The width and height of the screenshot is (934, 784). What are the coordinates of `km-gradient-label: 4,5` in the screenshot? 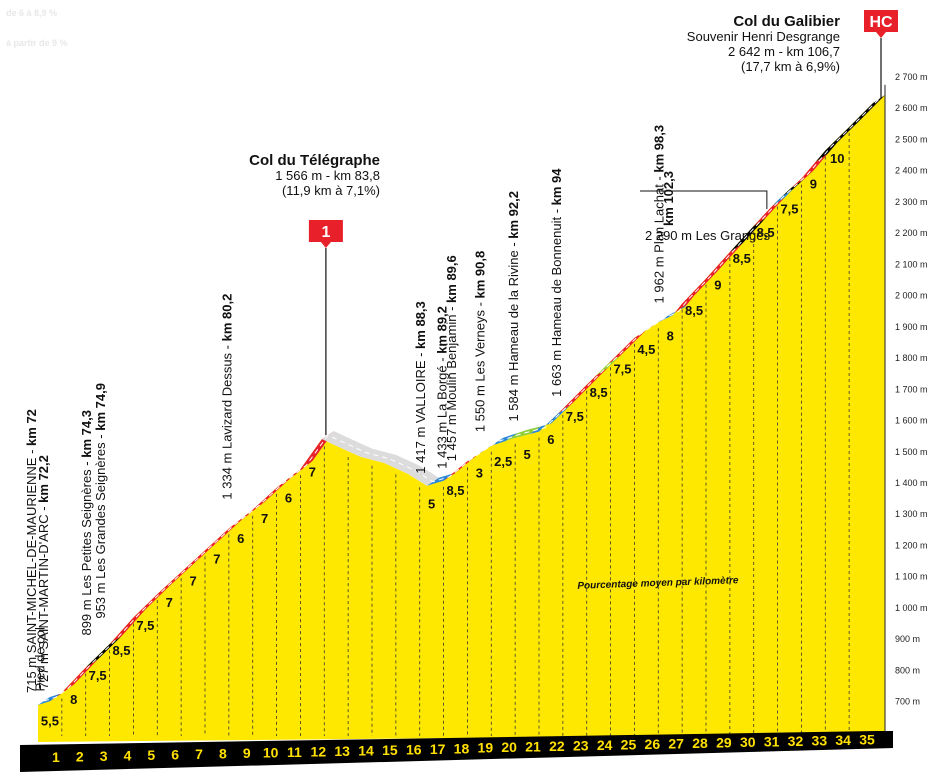 It's located at (646, 349).